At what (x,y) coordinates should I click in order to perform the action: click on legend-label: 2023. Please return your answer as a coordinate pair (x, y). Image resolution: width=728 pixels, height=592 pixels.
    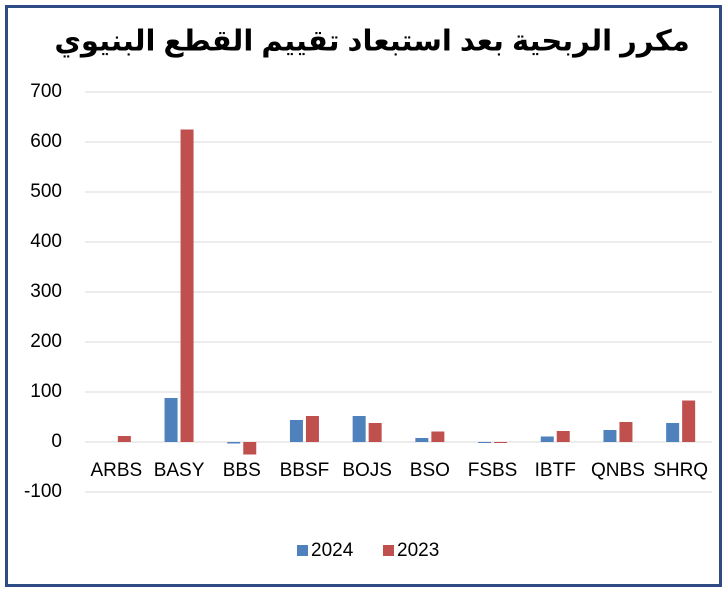
    Looking at the image, I should click on (418, 550).